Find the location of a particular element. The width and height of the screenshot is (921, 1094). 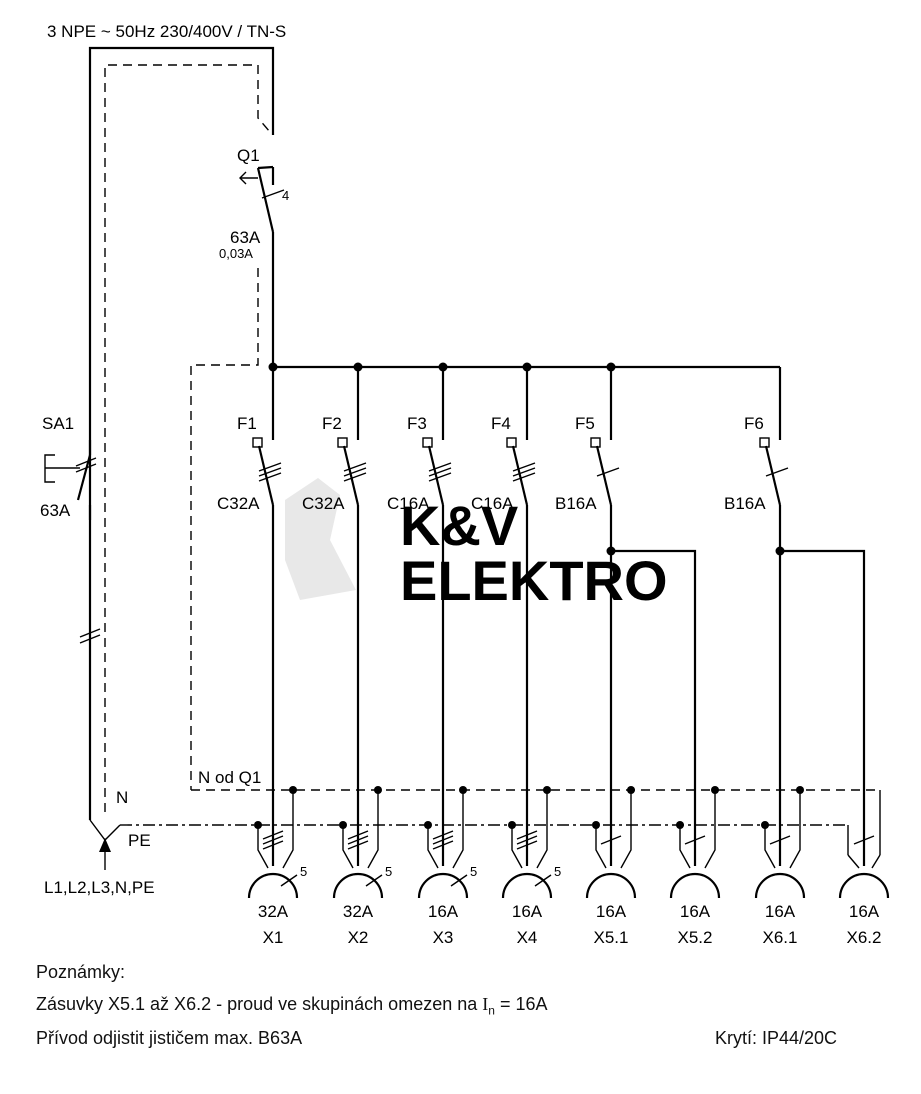

breaker-name: F5 is located at coordinates (585, 423).